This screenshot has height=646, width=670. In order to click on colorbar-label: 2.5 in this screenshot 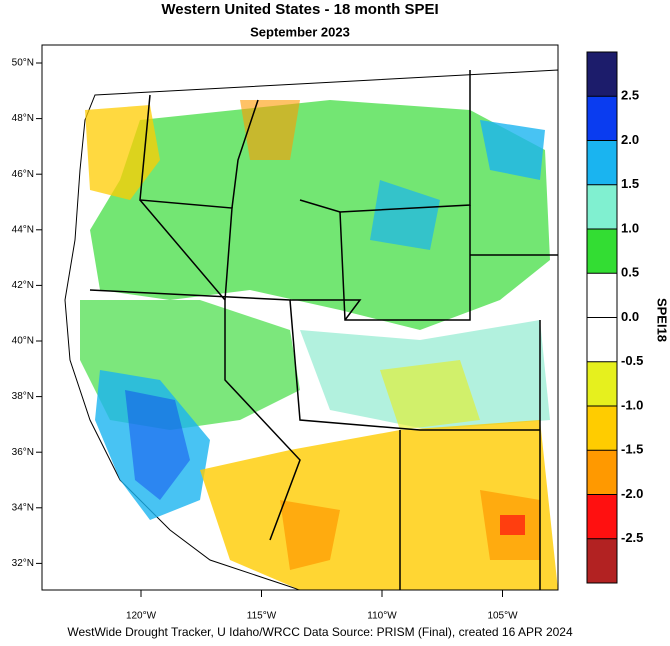, I will do `click(630, 95)`.